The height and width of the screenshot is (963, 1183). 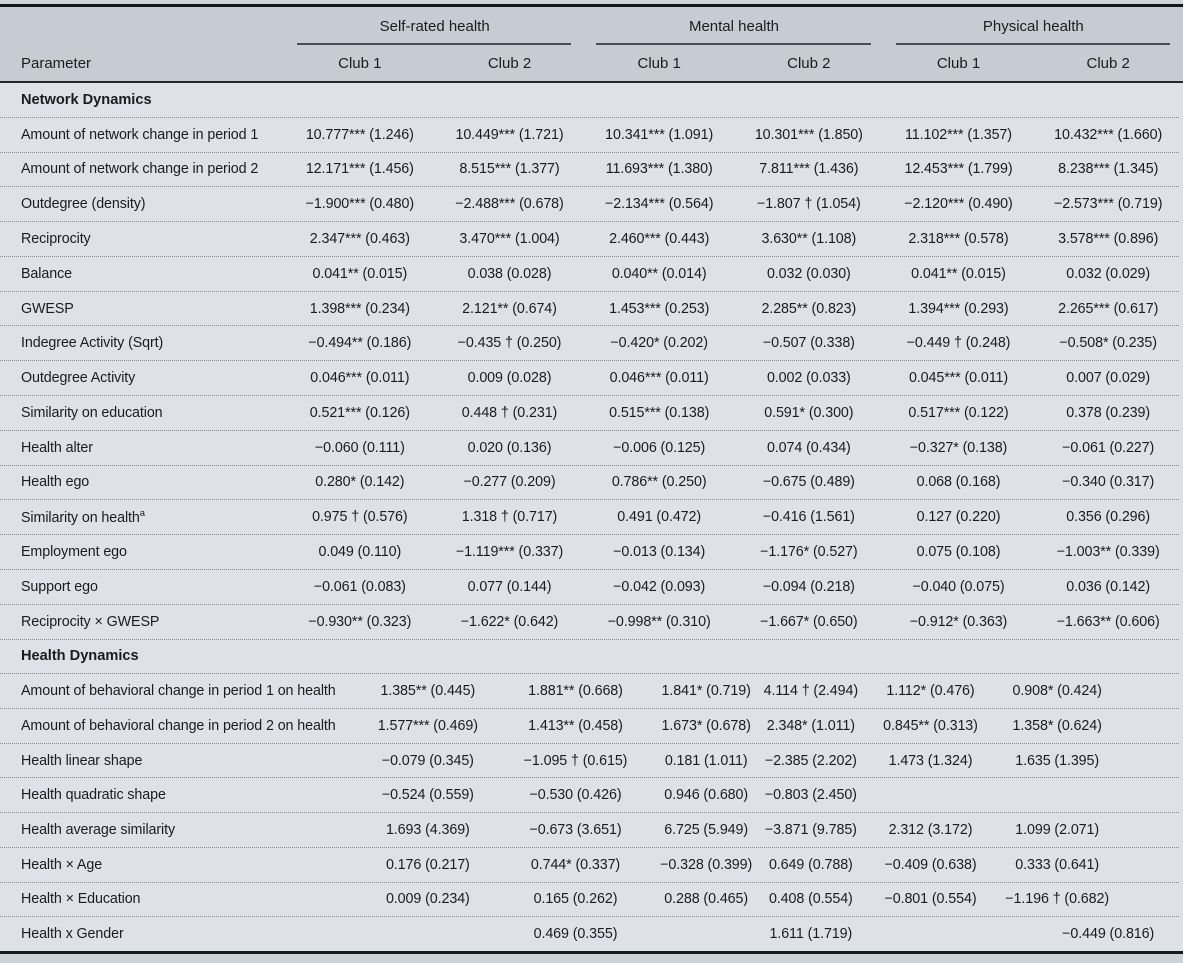 What do you see at coordinates (56, 63) in the screenshot?
I see `parameter-column-header: Parameter` at bounding box center [56, 63].